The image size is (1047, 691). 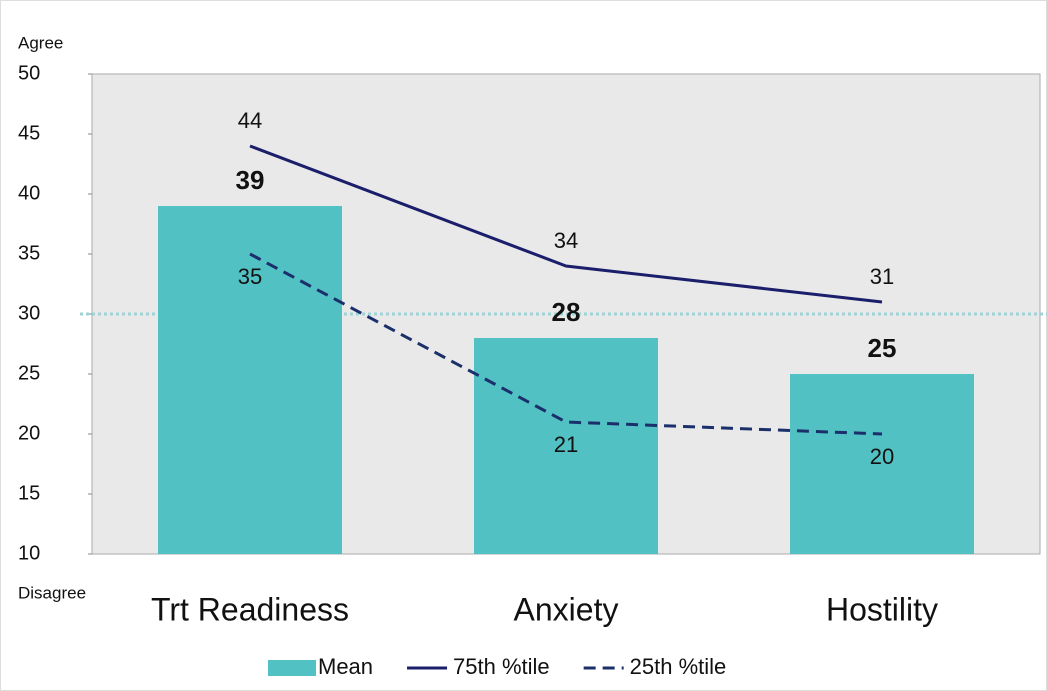 What do you see at coordinates (678, 666) in the screenshot?
I see `legend-label: 25th %tile` at bounding box center [678, 666].